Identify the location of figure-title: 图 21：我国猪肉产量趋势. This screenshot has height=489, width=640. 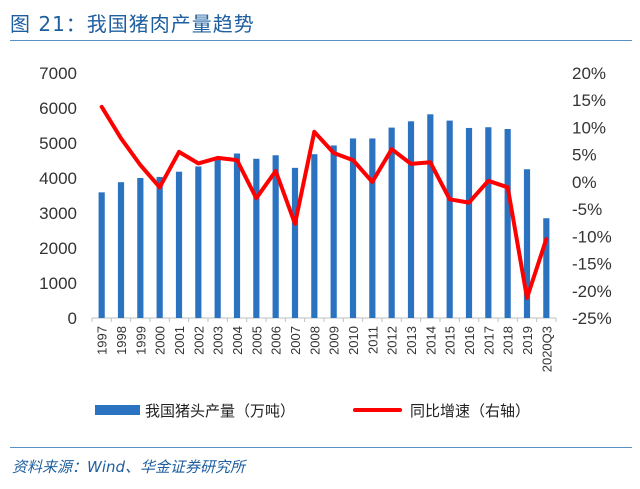
(132, 24).